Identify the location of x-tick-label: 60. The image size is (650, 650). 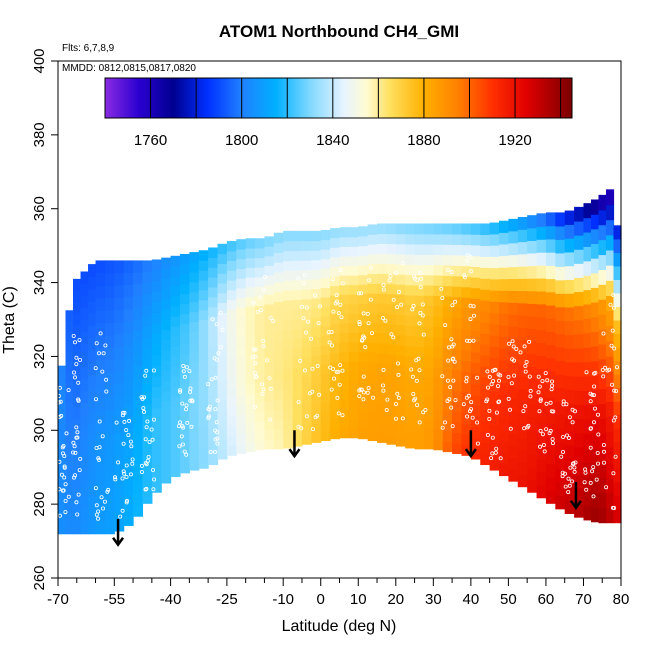
(546, 599).